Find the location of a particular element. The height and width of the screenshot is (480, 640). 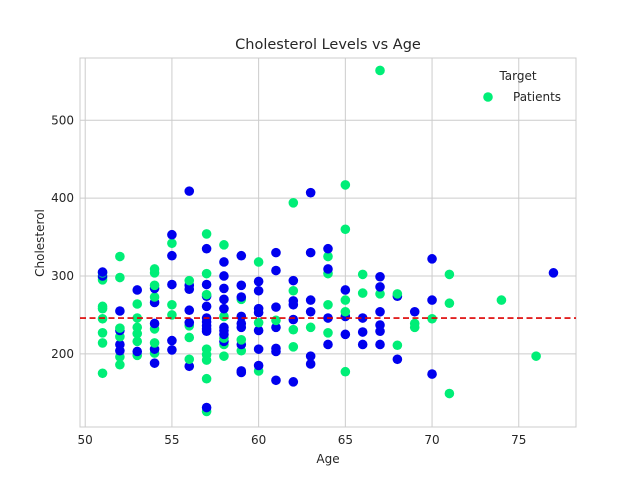

legend-entry-patients: Patients is located at coordinates (537, 97).